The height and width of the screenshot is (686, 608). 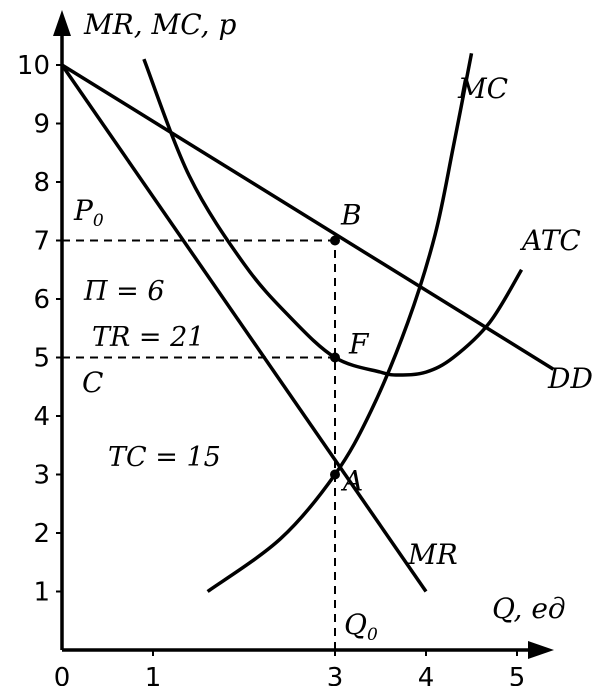 What do you see at coordinates (62, 23) in the screenshot?
I see `y-axis-arrow` at bounding box center [62, 23].